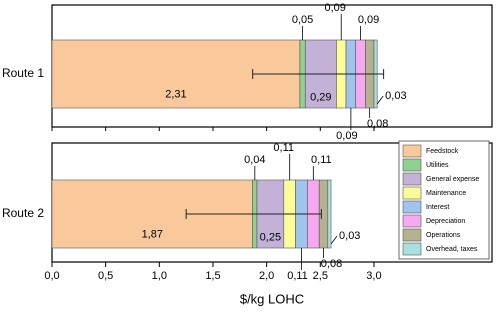  I want to click on value-label: 2,31, so click(175, 94).